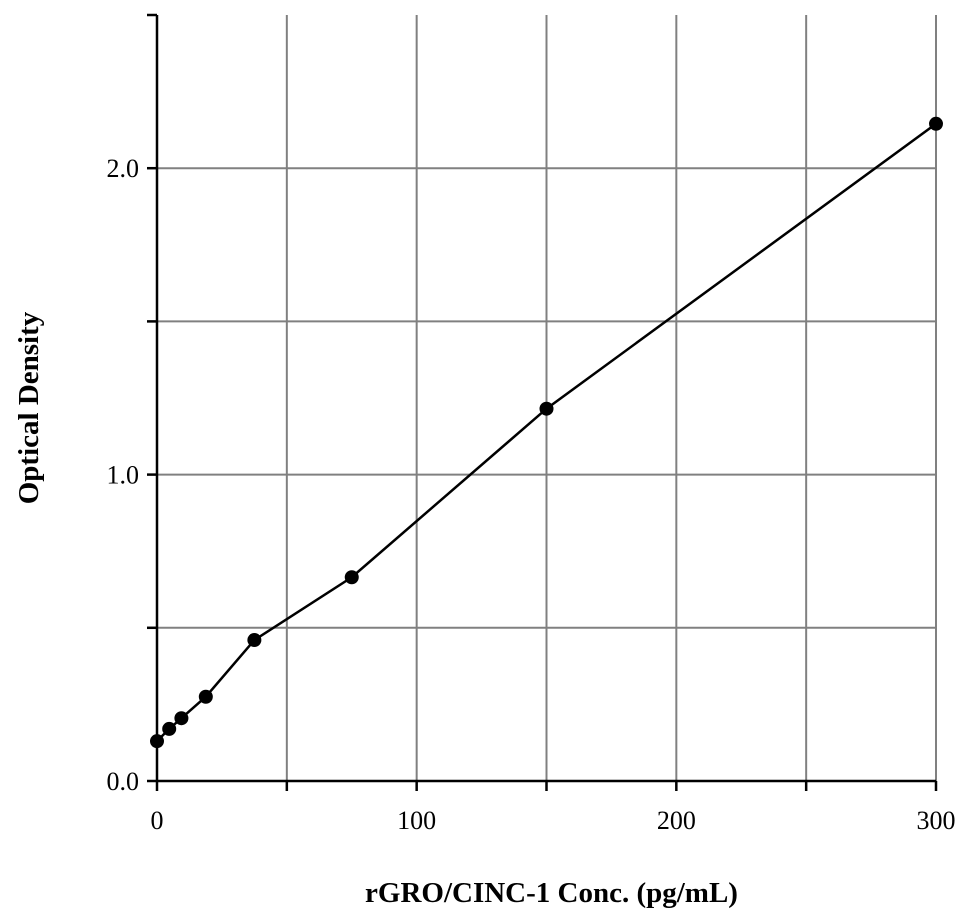  What do you see at coordinates (676, 820) in the screenshot?
I see `x-tick-label: 200` at bounding box center [676, 820].